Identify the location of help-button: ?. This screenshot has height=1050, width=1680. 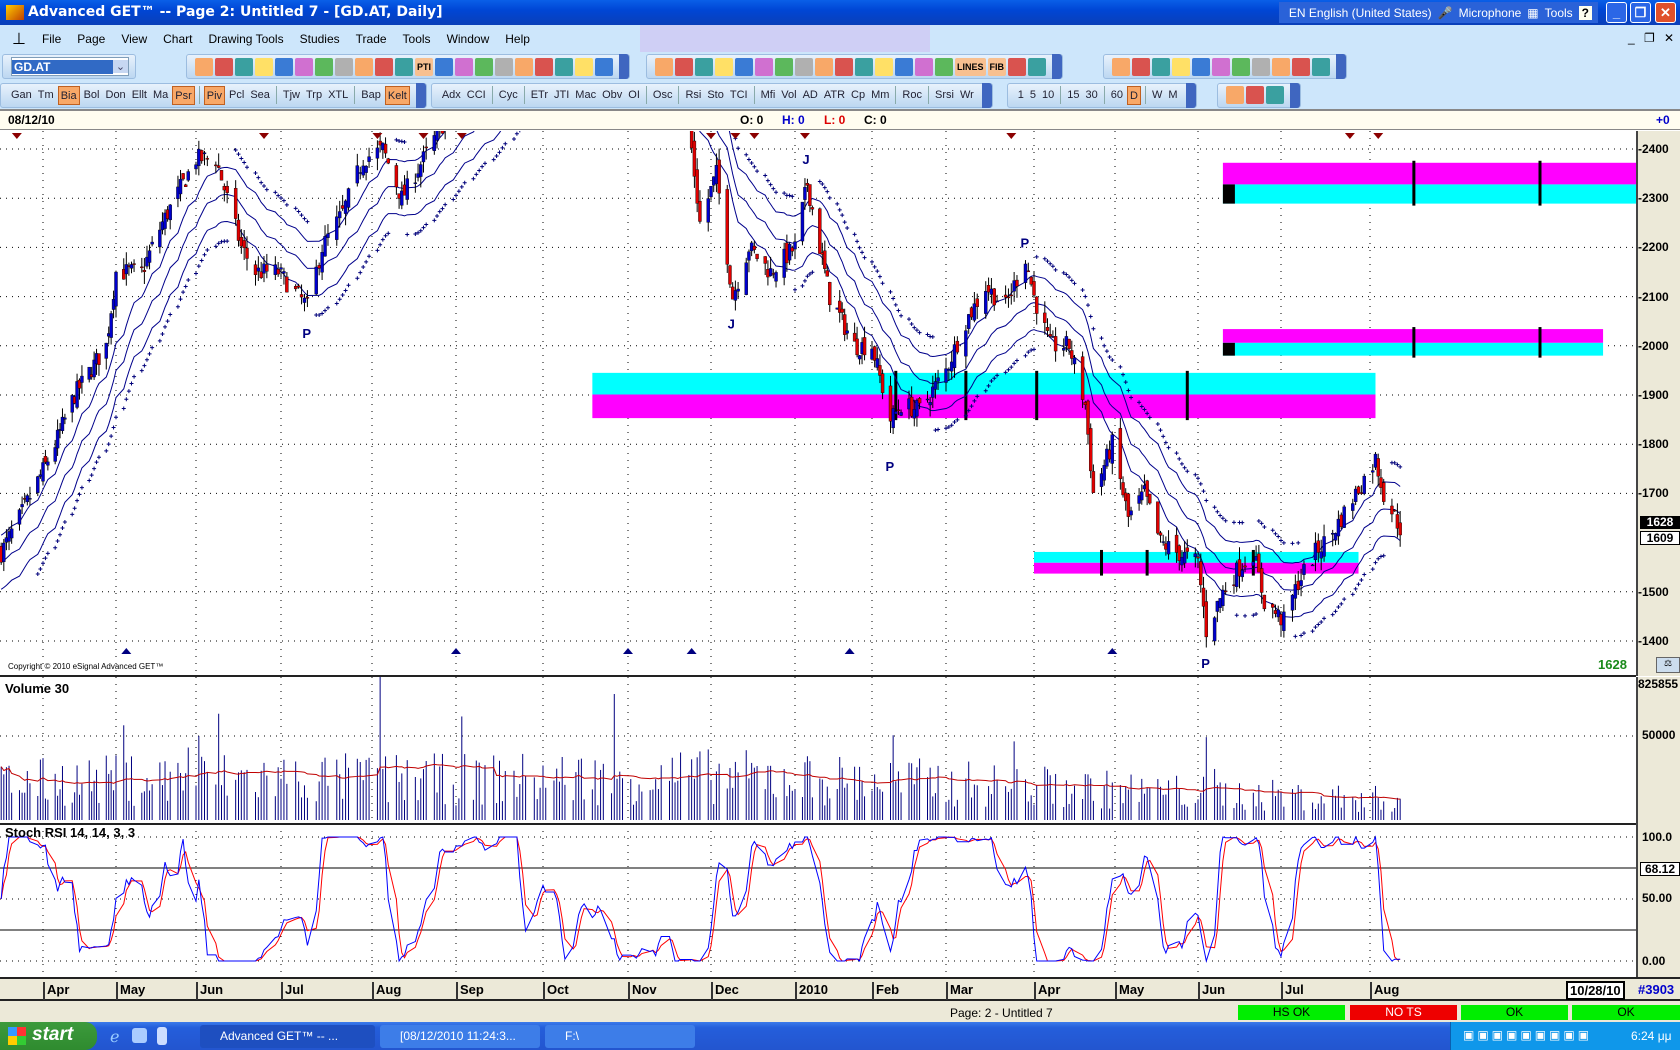
(1585, 12).